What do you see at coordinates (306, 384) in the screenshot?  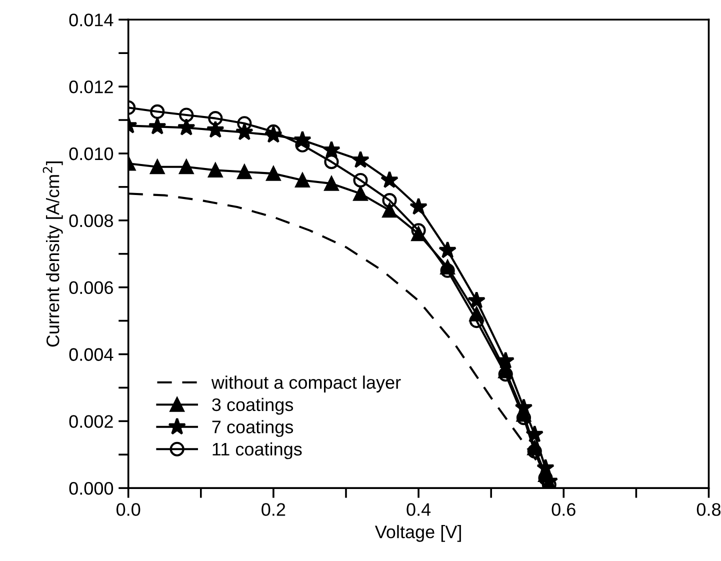 I see `legend-label: without a compact layer` at bounding box center [306, 384].